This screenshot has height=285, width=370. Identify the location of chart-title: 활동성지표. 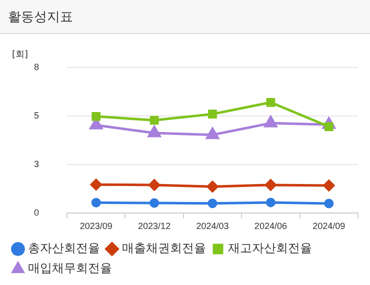
(185, 17).